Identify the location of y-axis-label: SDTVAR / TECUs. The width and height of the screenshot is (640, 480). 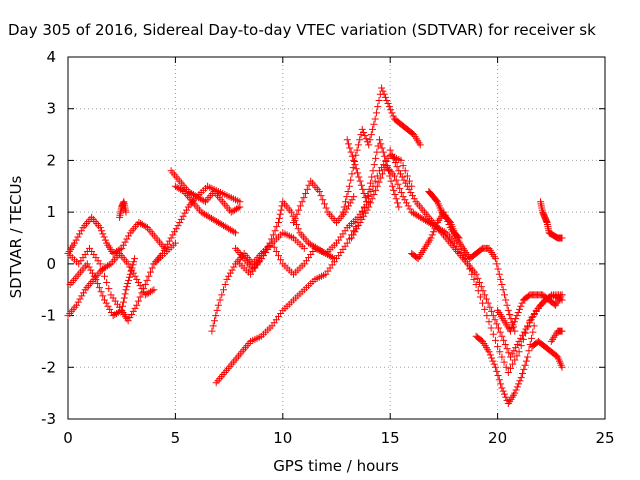
(16, 236).